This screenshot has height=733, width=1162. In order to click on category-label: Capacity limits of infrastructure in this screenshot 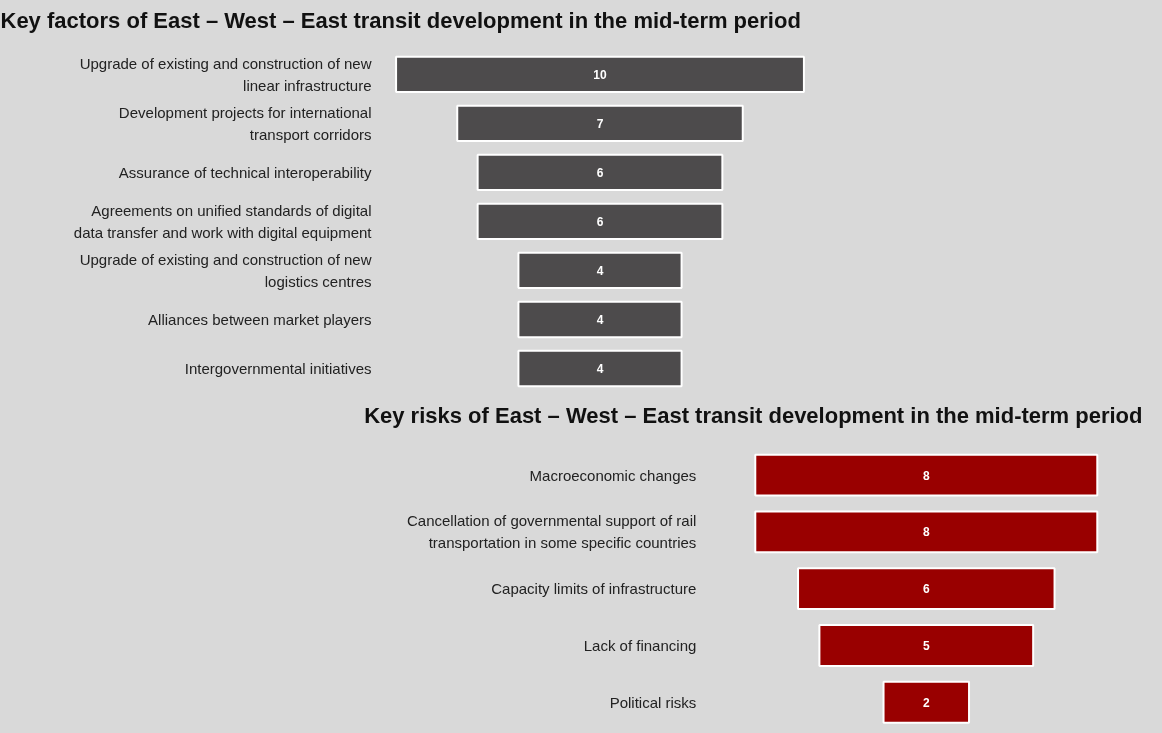, I will do `click(594, 589)`.